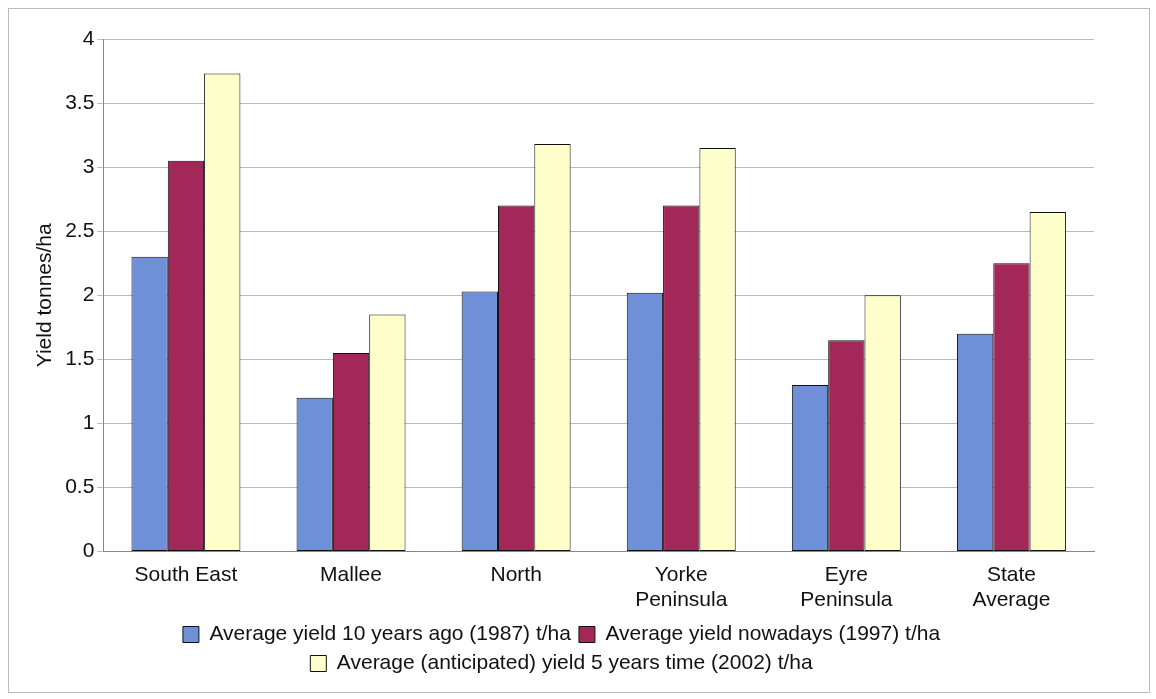 The image size is (1156, 699). I want to click on y-axis-title: Yield tonnes/ha, so click(44, 295).